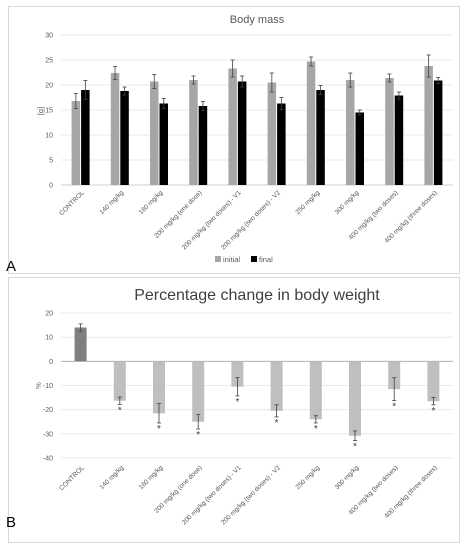 Image resolution: width=469 pixels, height=550 pixels. What do you see at coordinates (48, 386) in the screenshot?
I see `y-tick-label: -10` at bounding box center [48, 386].